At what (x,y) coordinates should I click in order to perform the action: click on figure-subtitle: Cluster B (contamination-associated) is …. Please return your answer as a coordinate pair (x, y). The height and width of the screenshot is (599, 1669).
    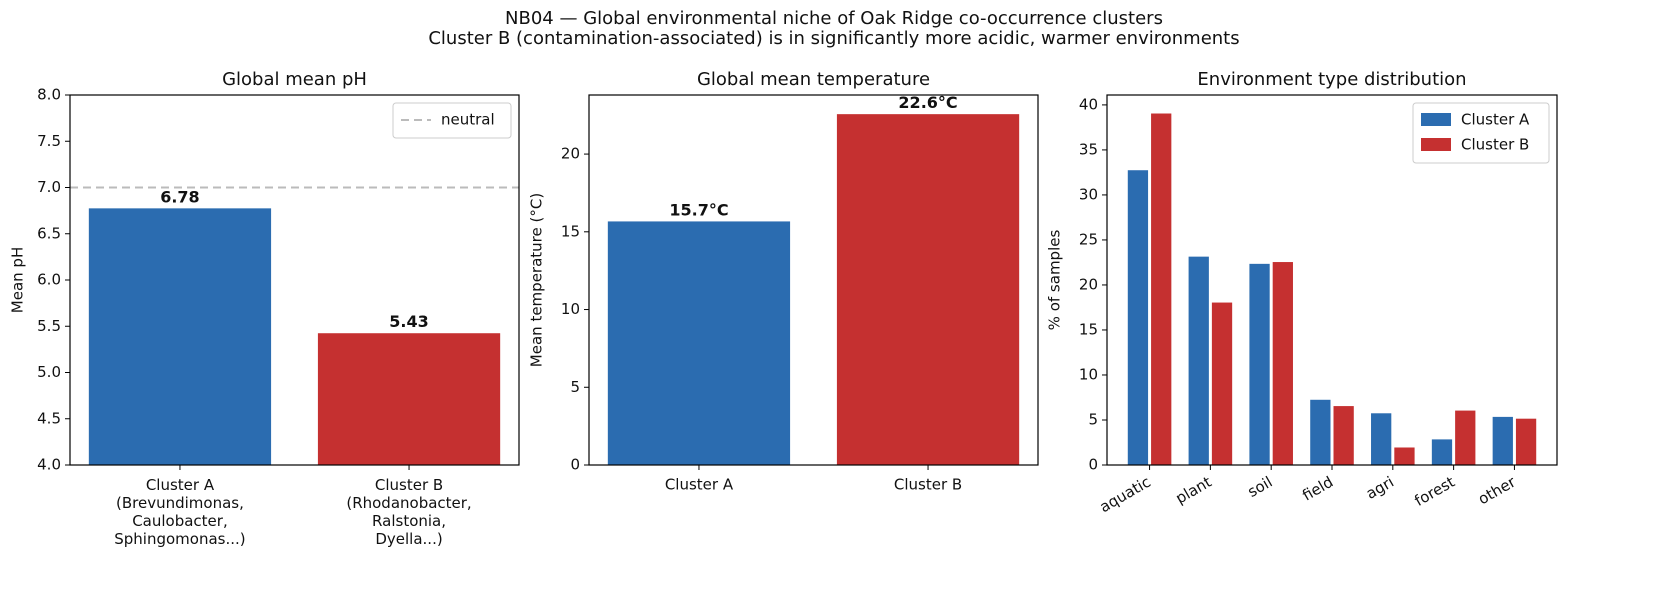
    Looking at the image, I should click on (833, 38).